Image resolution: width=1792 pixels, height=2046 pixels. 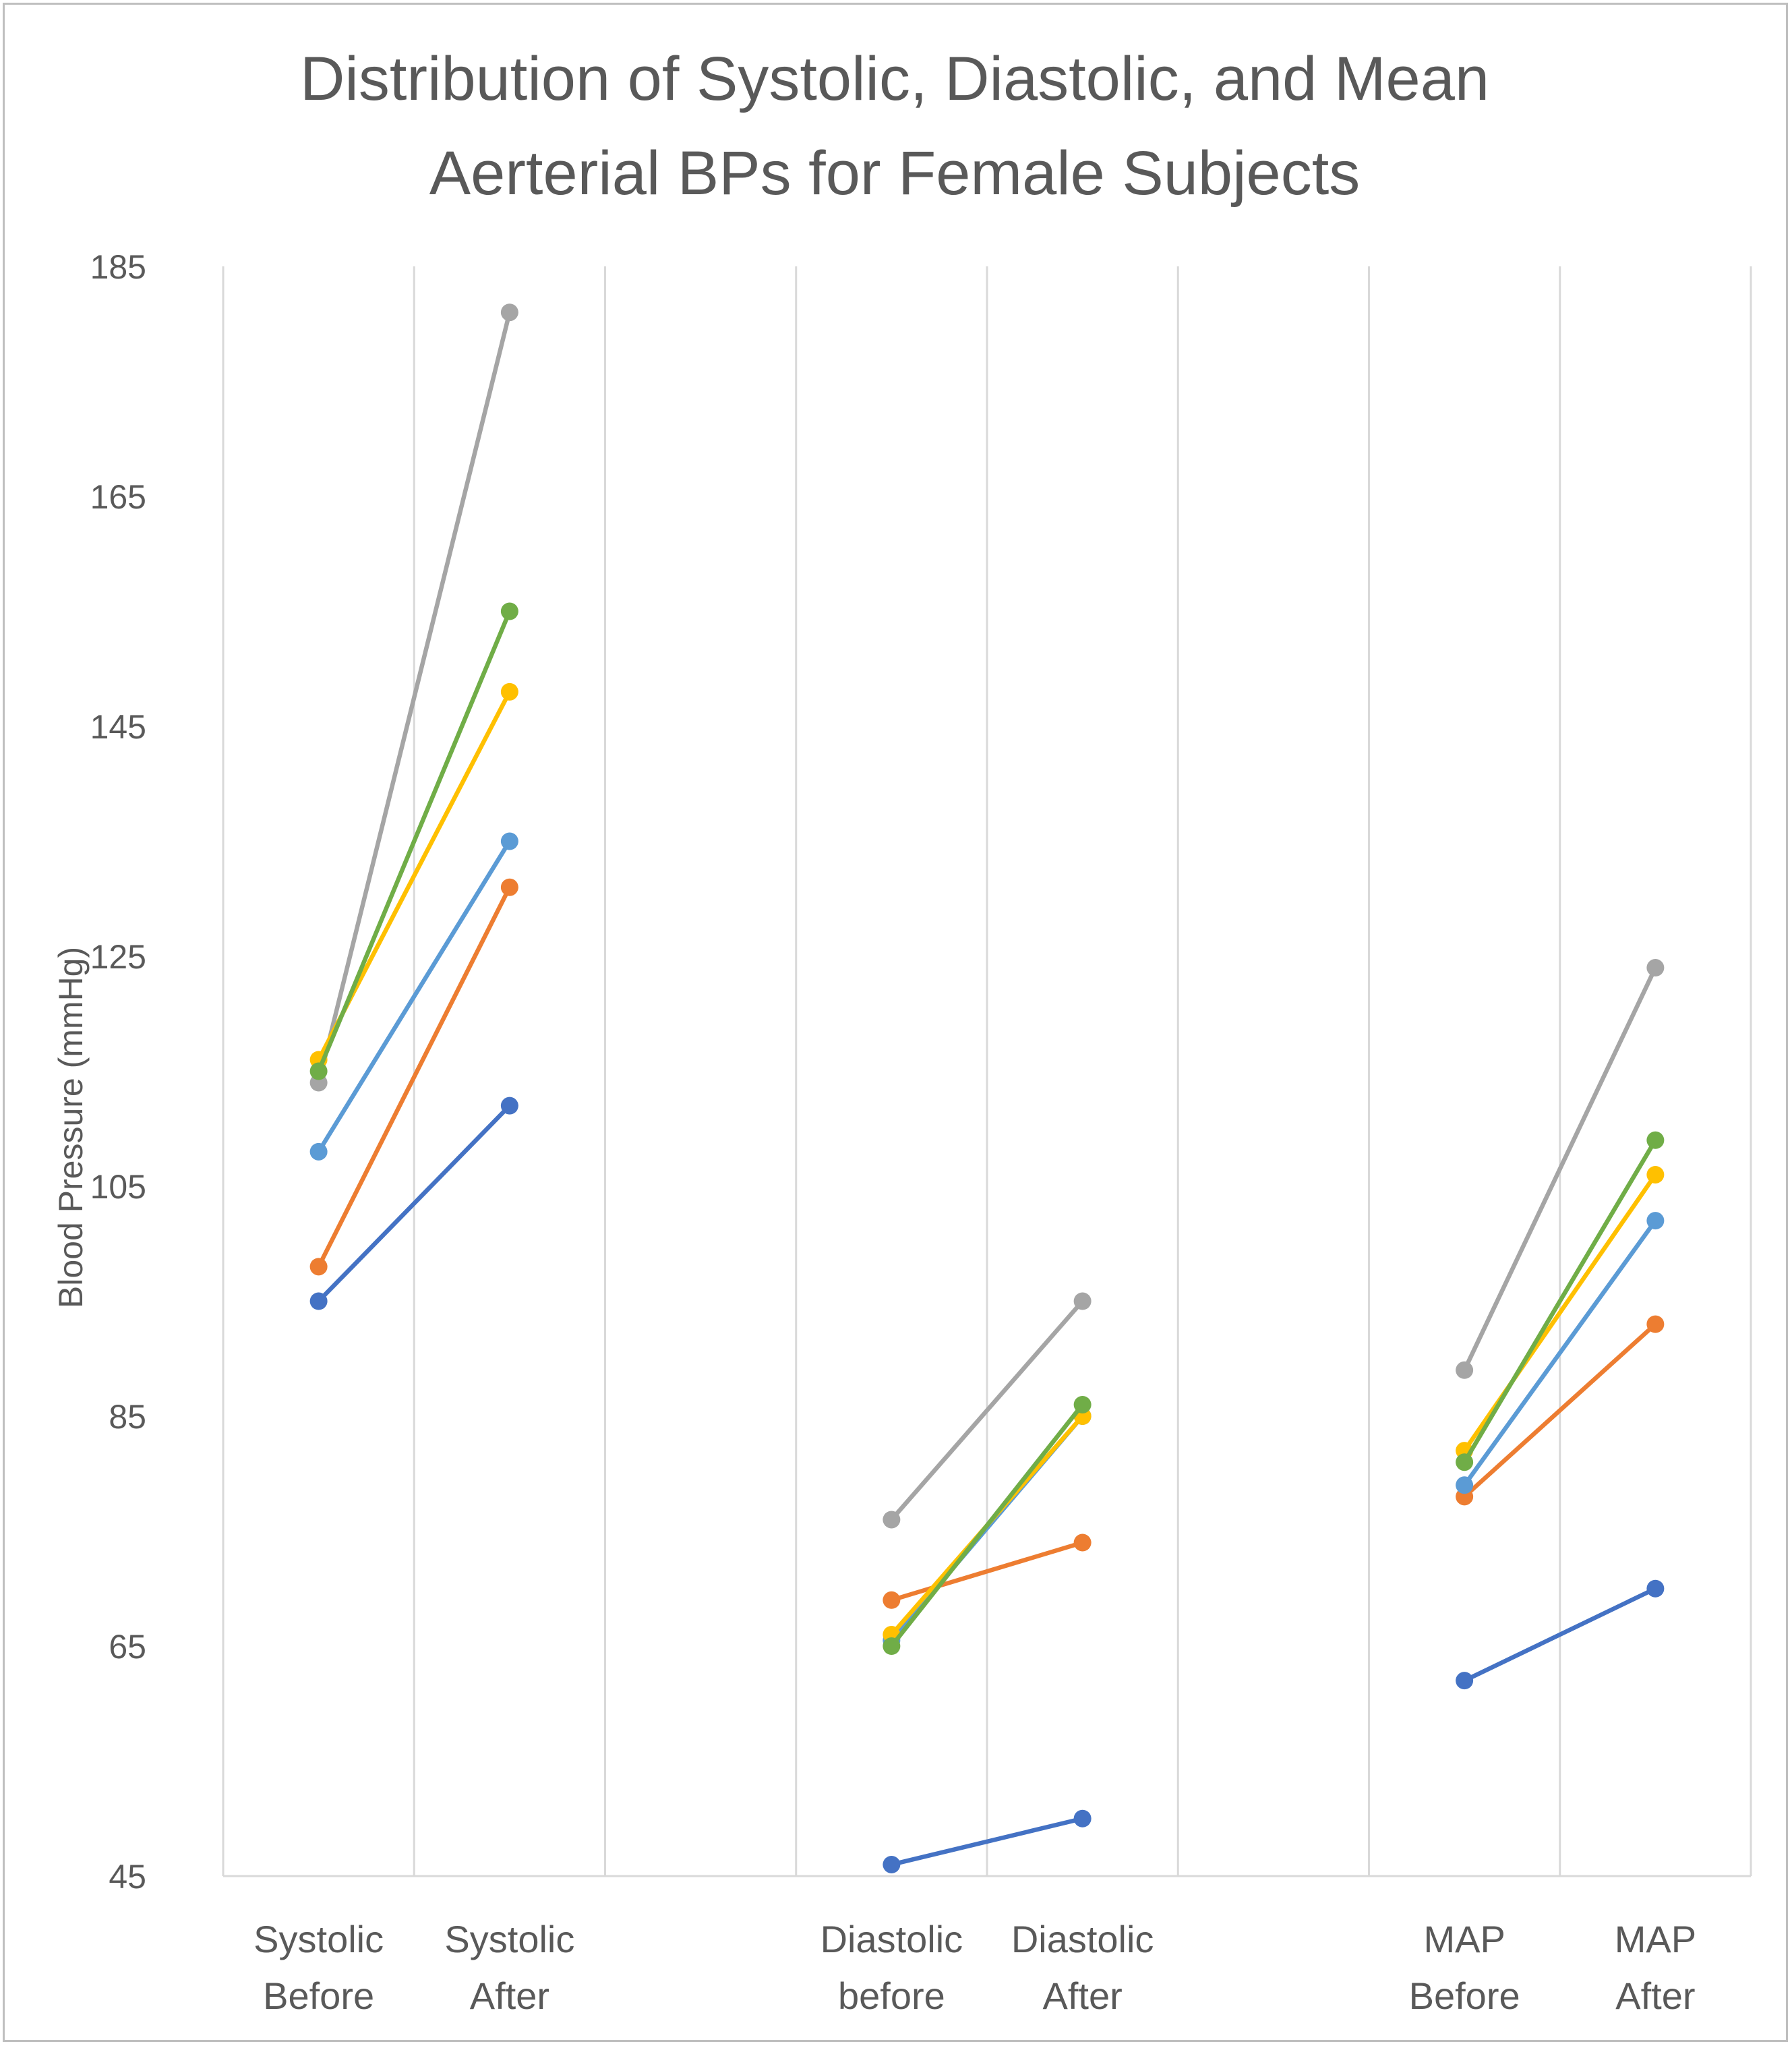 I want to click on x-category-label: MAP Before, so click(x=1464, y=1967).